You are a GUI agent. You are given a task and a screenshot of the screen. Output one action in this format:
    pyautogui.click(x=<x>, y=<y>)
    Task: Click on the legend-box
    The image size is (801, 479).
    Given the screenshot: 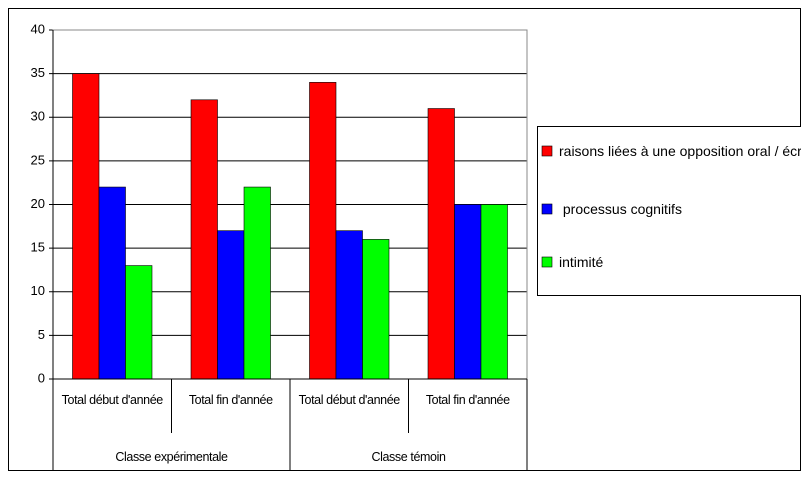 What is the action you would take?
    pyautogui.click(x=669, y=211)
    